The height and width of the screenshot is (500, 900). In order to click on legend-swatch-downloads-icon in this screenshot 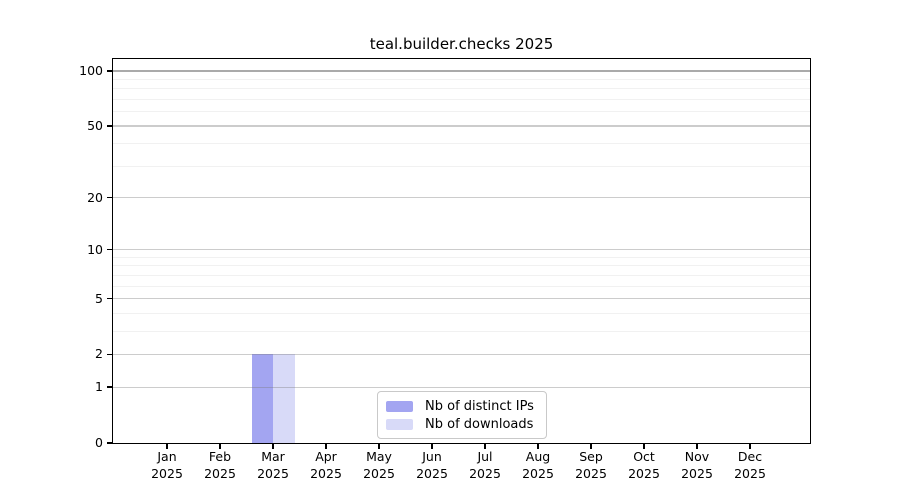, I will do `click(399, 424)`.